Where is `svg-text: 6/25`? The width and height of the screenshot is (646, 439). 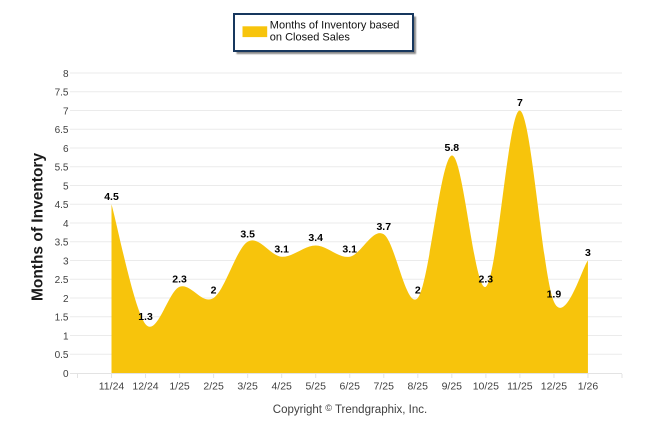
svg-text: 6/25 is located at coordinates (350, 387).